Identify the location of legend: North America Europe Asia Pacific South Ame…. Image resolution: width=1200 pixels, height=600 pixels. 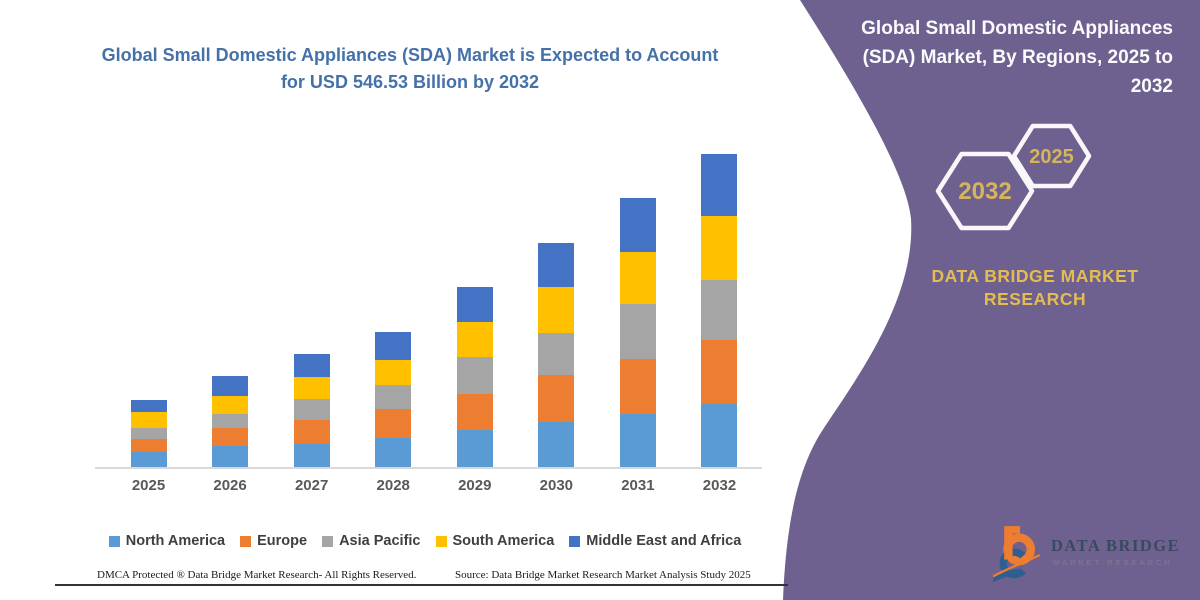
(425, 541).